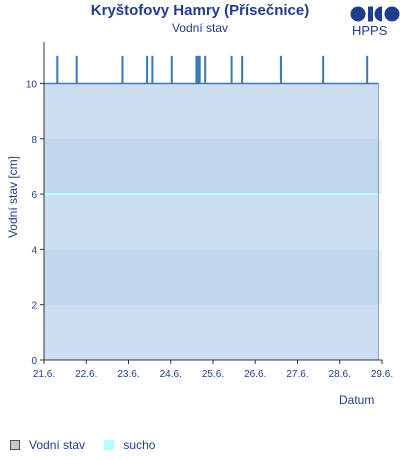 The image size is (400, 460). Describe the element at coordinates (370, 30) in the screenshot. I see `hpps-logo-text: HPPS` at that location.